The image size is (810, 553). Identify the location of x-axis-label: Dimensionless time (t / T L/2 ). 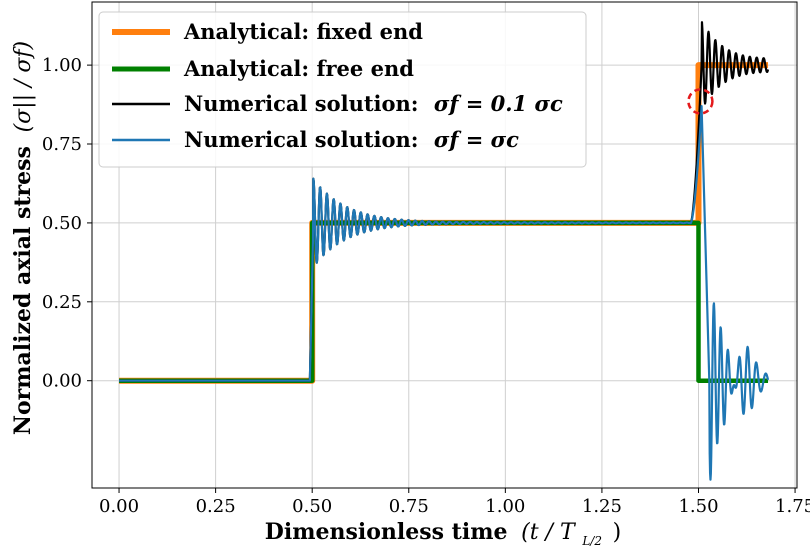
(443, 535).